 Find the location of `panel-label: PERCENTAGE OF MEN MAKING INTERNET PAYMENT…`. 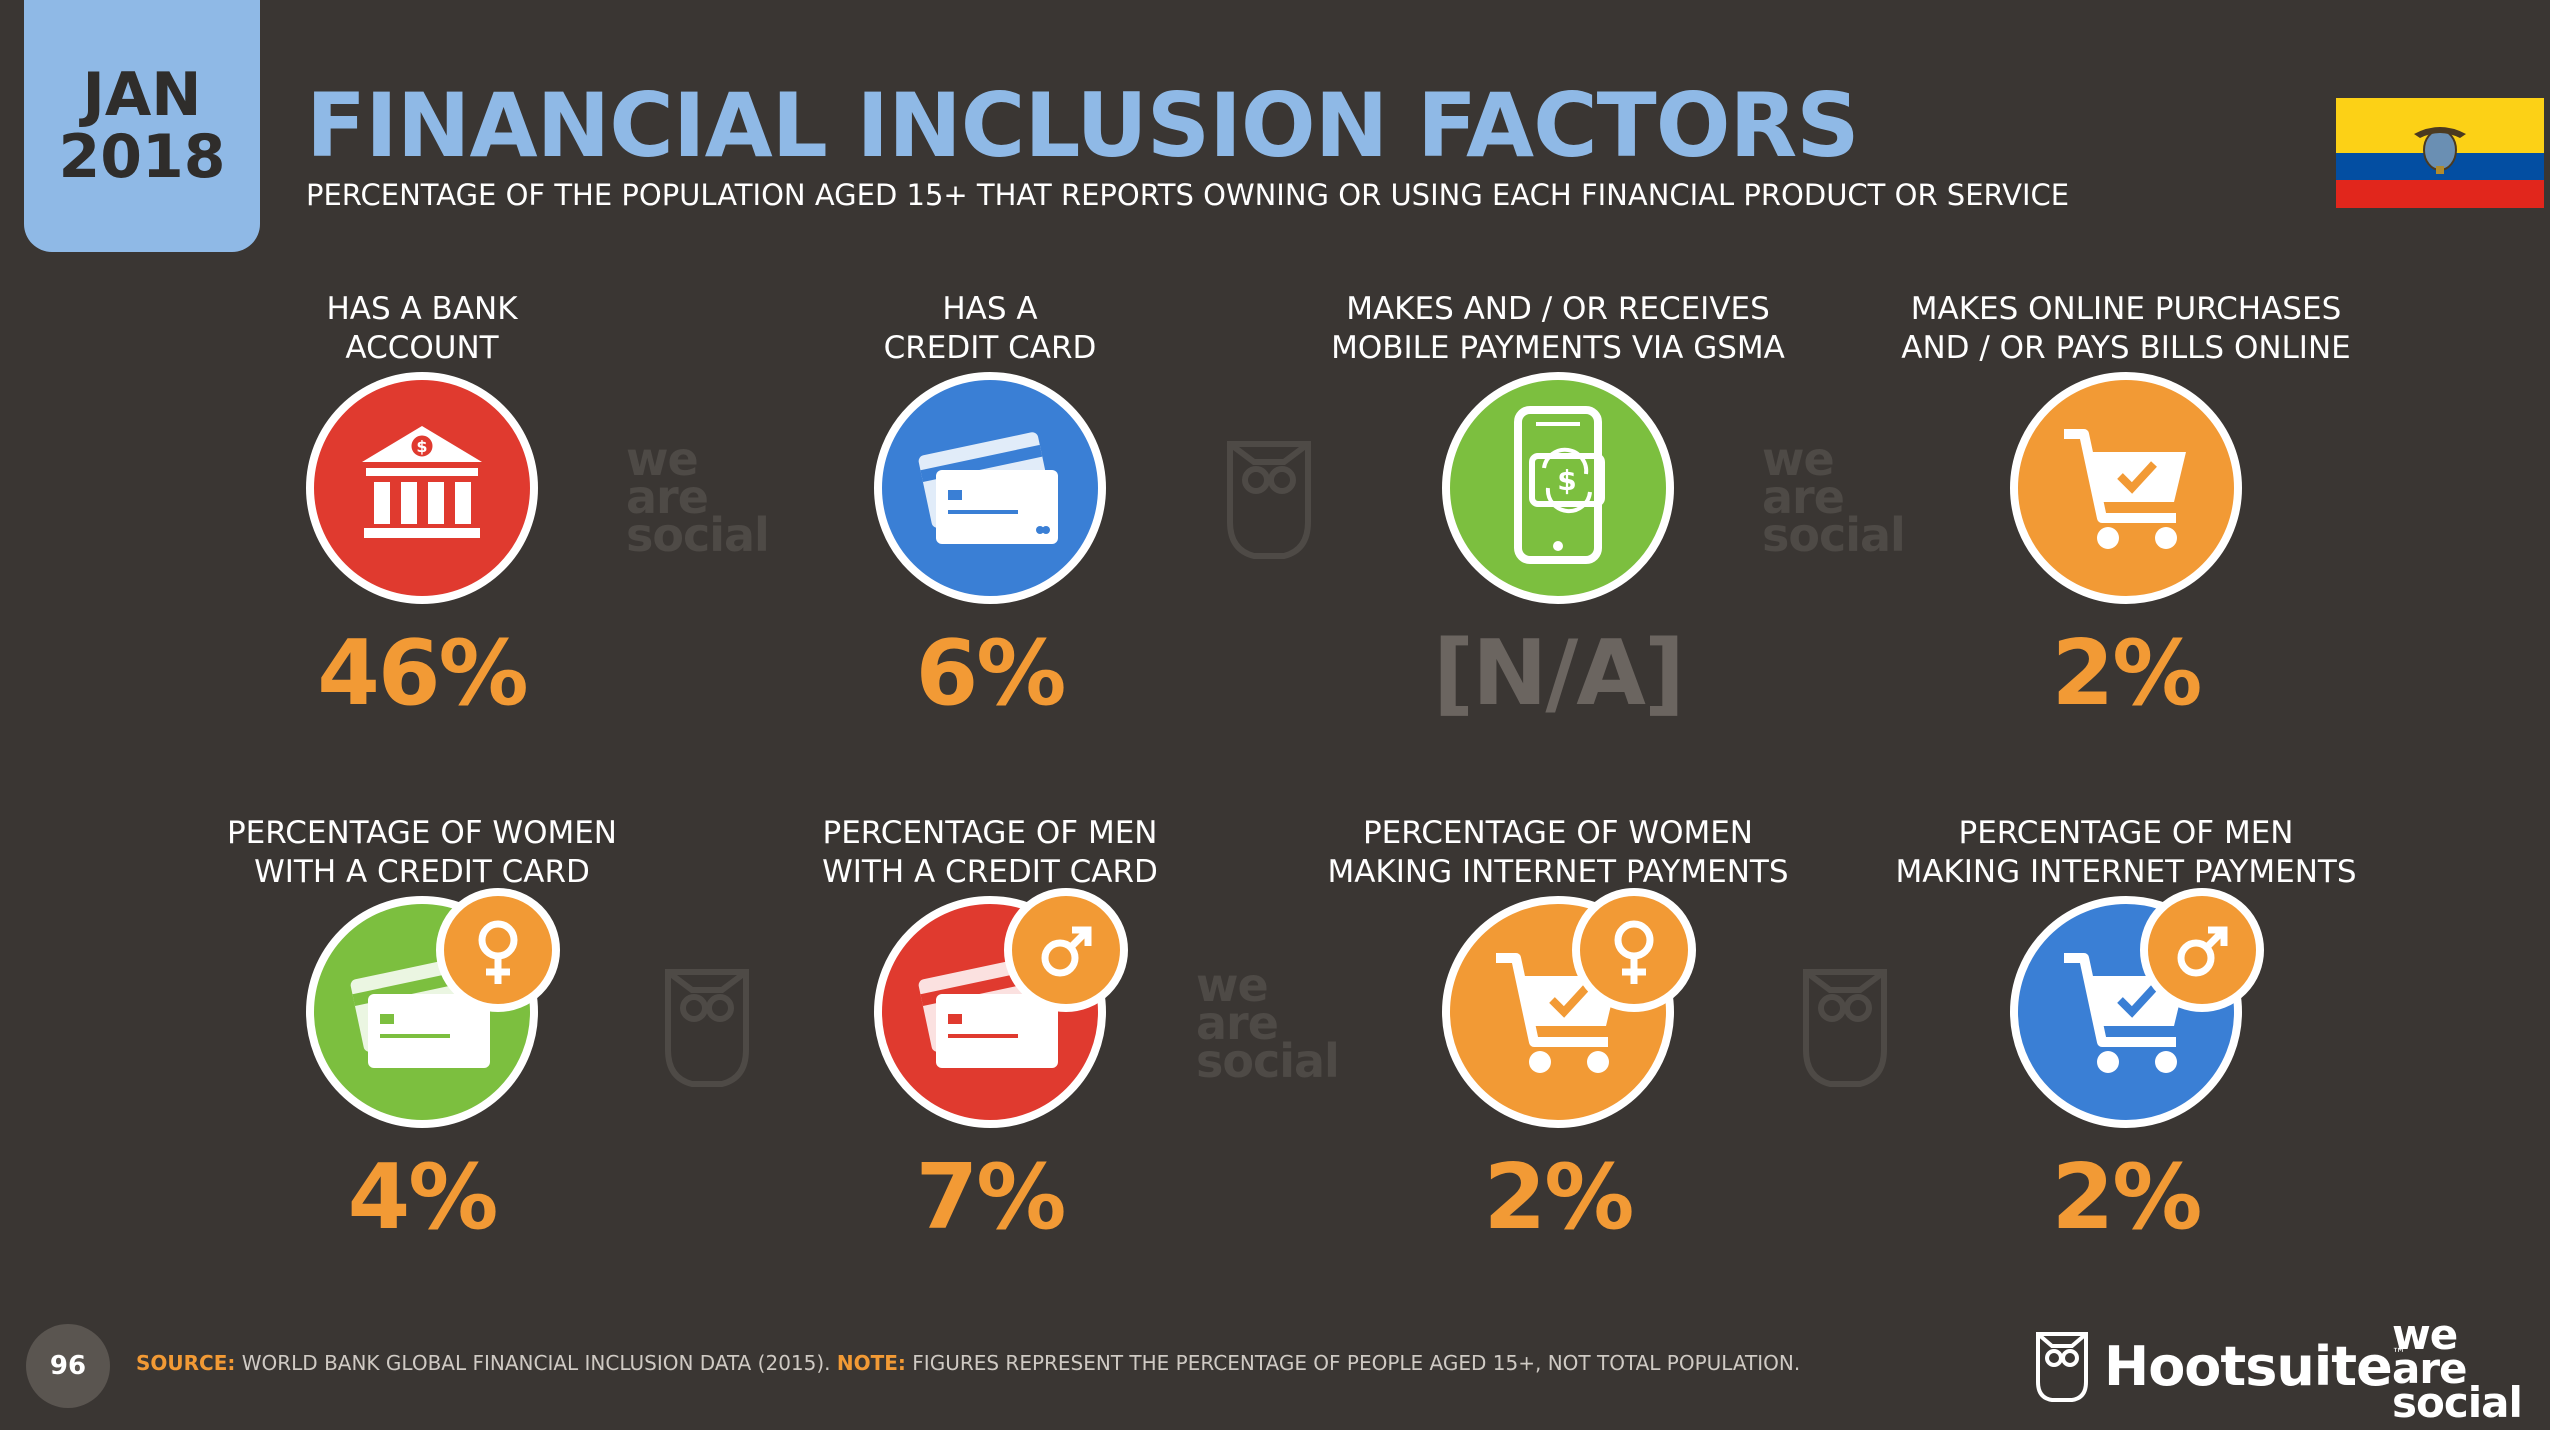

panel-label: PERCENTAGE OF MEN MAKING INTERNET PAYMENT… is located at coordinates (2126, 852).